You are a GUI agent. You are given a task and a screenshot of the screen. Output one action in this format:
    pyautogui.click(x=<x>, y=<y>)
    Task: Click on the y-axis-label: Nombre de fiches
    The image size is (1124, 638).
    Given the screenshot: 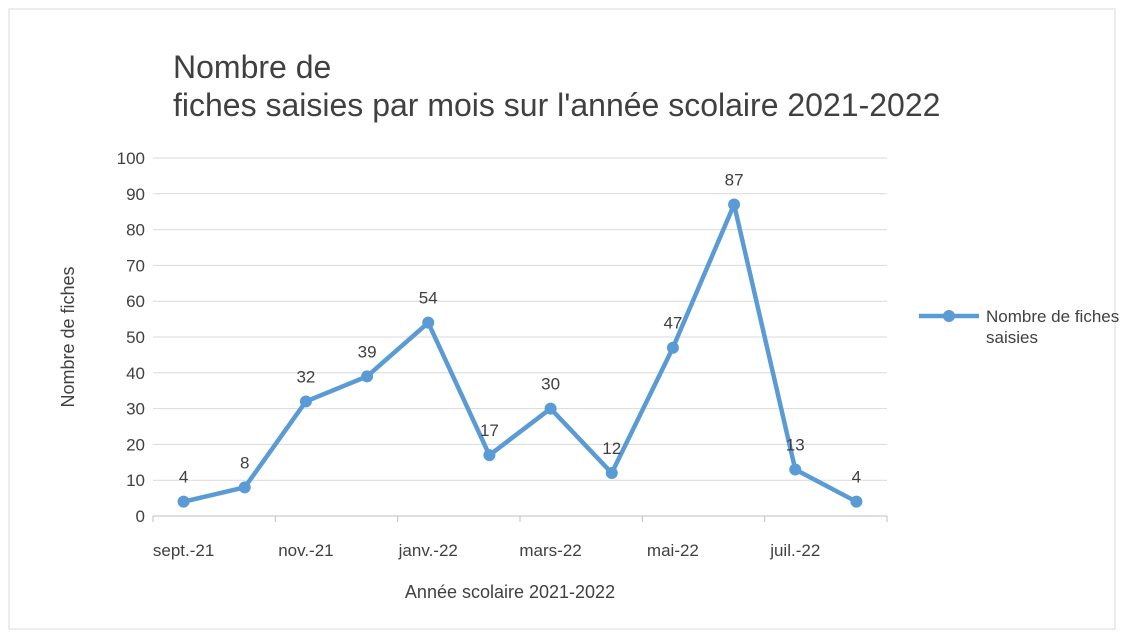 What is the action you would take?
    pyautogui.click(x=68, y=336)
    